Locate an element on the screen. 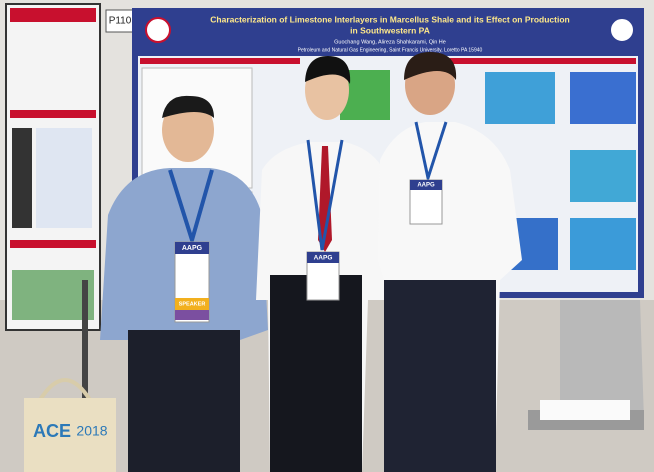  bag-handle is located at coordinates (65, 390).